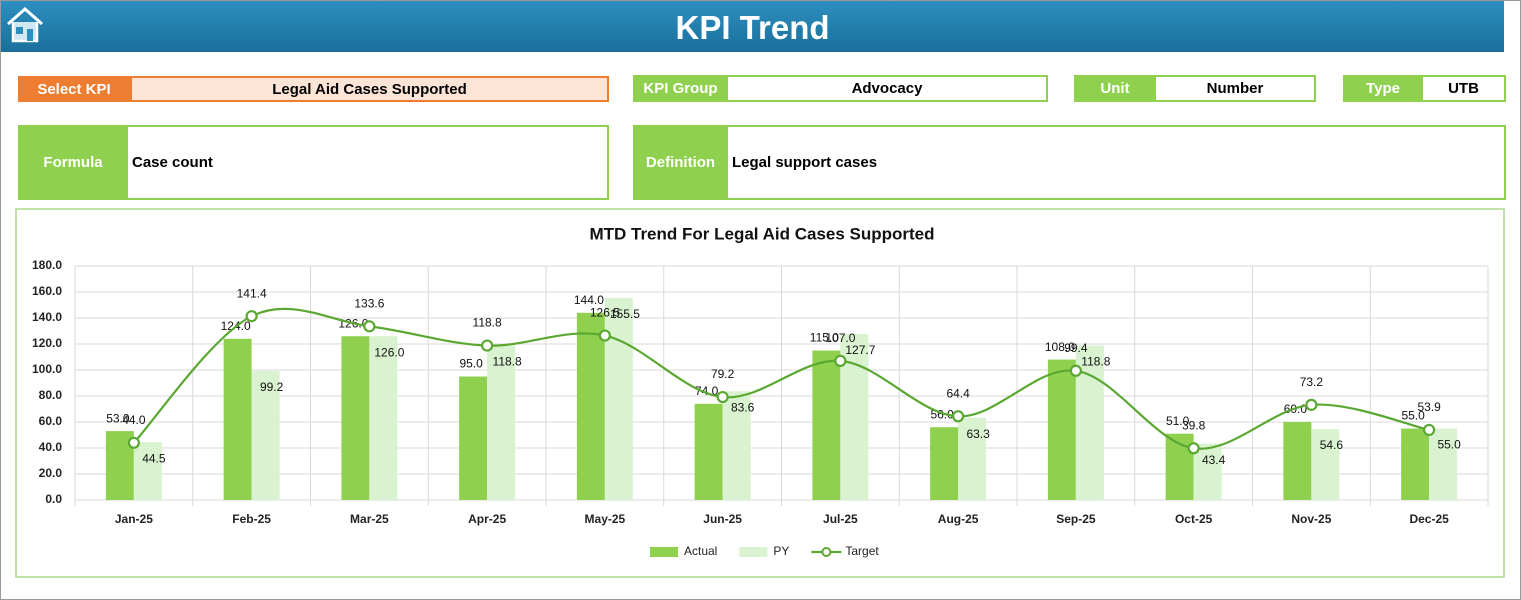  What do you see at coordinates (368, 162) in the screenshot?
I see `field-value: Case count` at bounding box center [368, 162].